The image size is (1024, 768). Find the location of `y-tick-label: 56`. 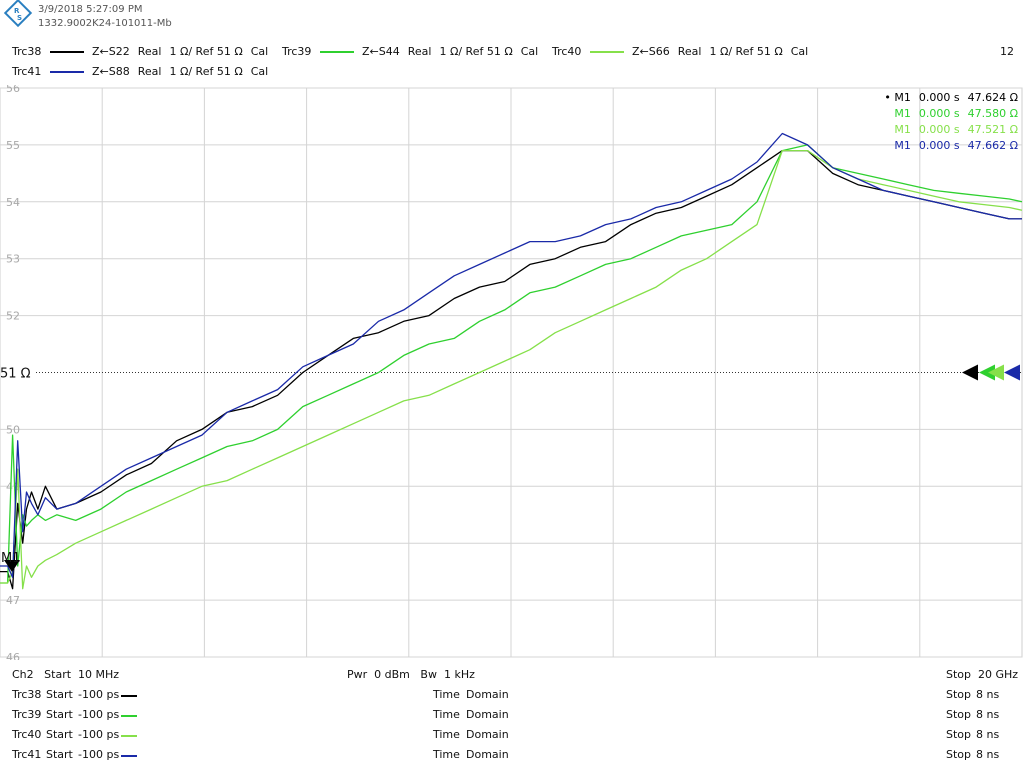

y-tick-label: 56 is located at coordinates (13, 90).